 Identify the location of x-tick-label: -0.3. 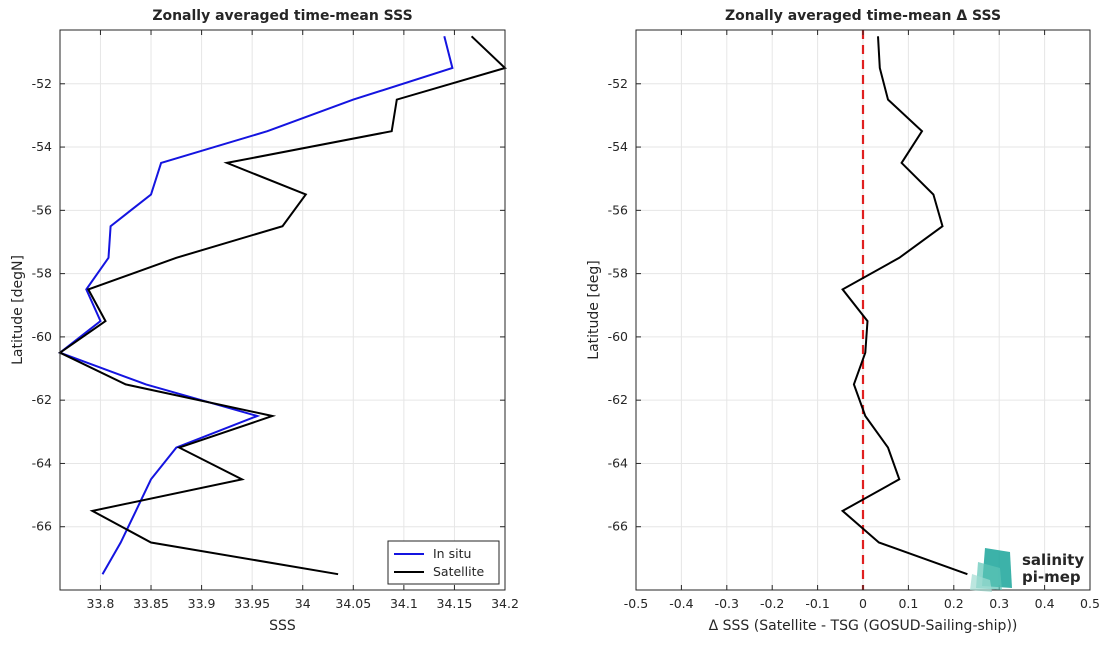
(727, 603).